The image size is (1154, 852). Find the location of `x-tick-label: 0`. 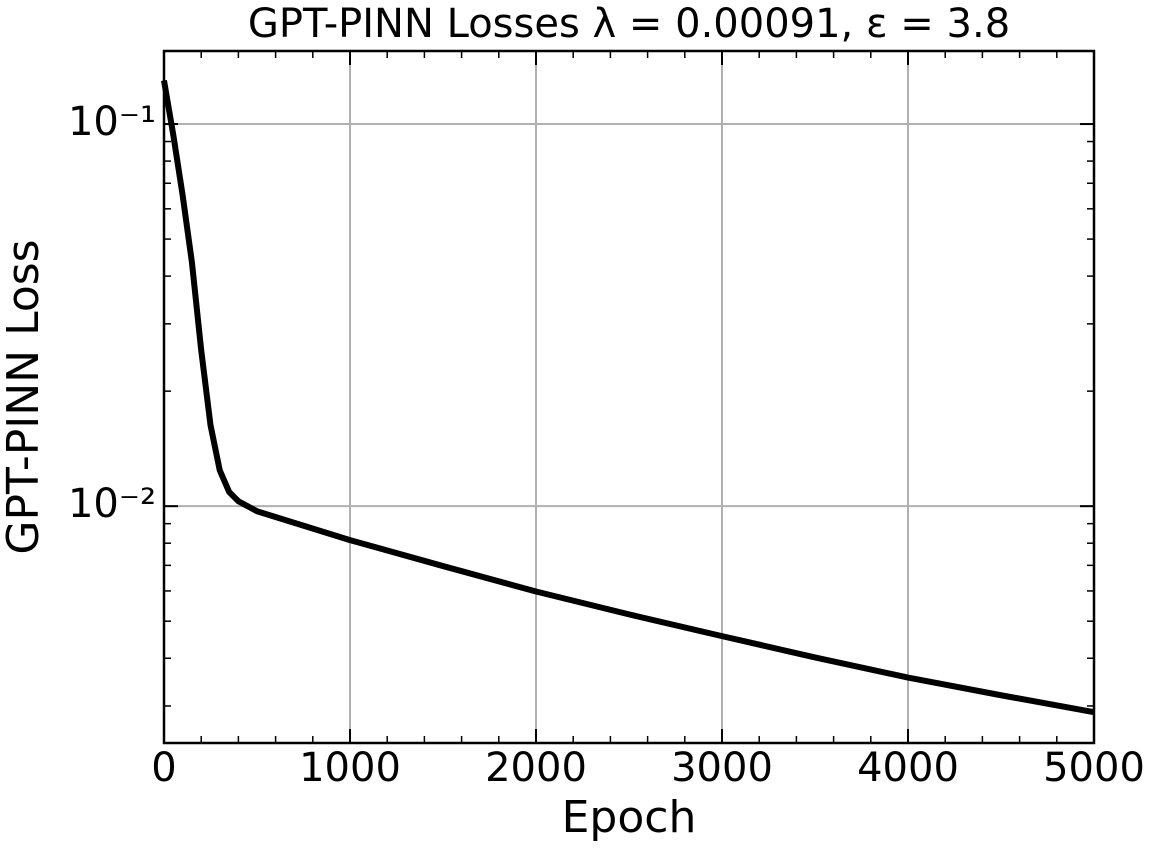

x-tick-label: 0 is located at coordinates (163, 768).